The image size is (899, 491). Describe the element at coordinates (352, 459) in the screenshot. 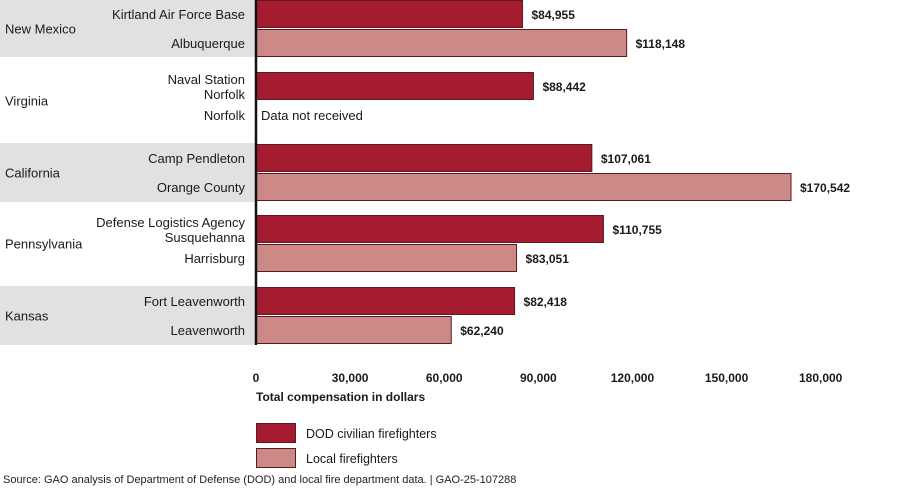

I see `legend-label: Local firefighters` at that location.